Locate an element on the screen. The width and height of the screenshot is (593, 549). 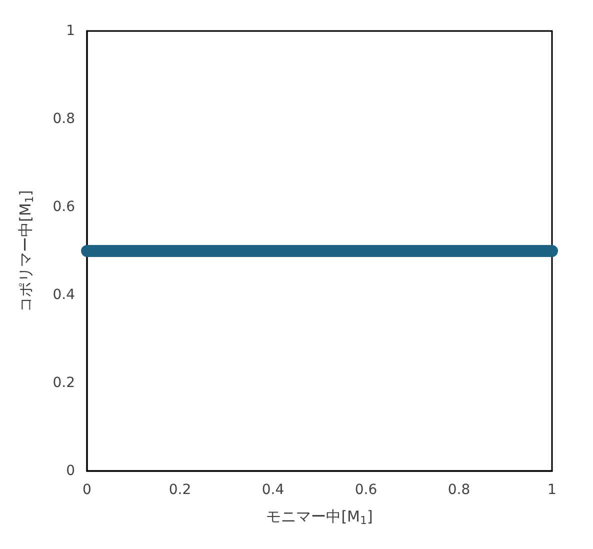
x-tick-label: 0.4 is located at coordinates (273, 490).